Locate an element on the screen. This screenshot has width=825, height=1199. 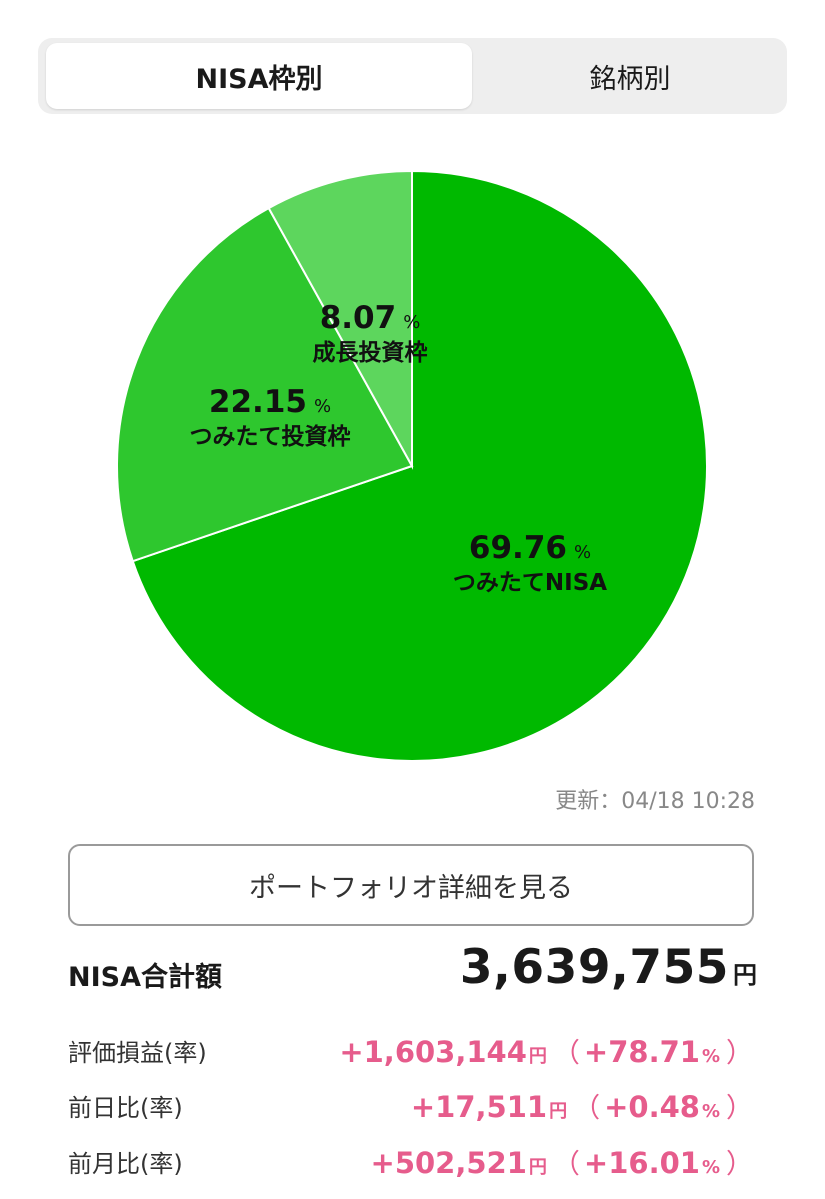
slice-growth-frame is located at coordinates (340, 319).